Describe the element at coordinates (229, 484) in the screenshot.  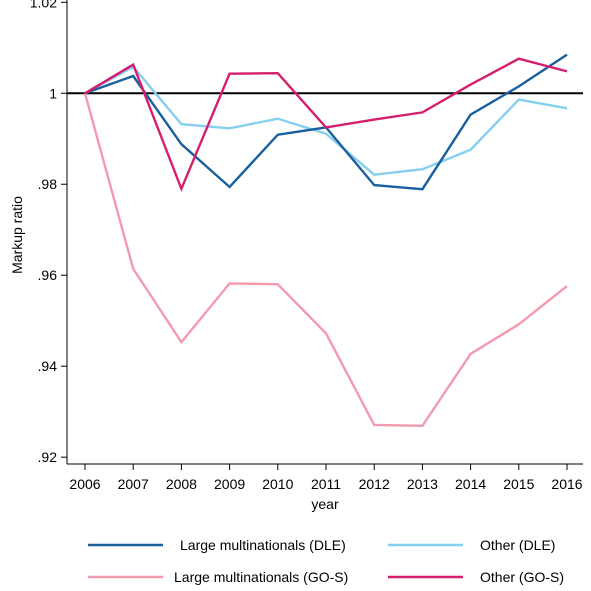
I see `x-tick-label: 2009` at that location.